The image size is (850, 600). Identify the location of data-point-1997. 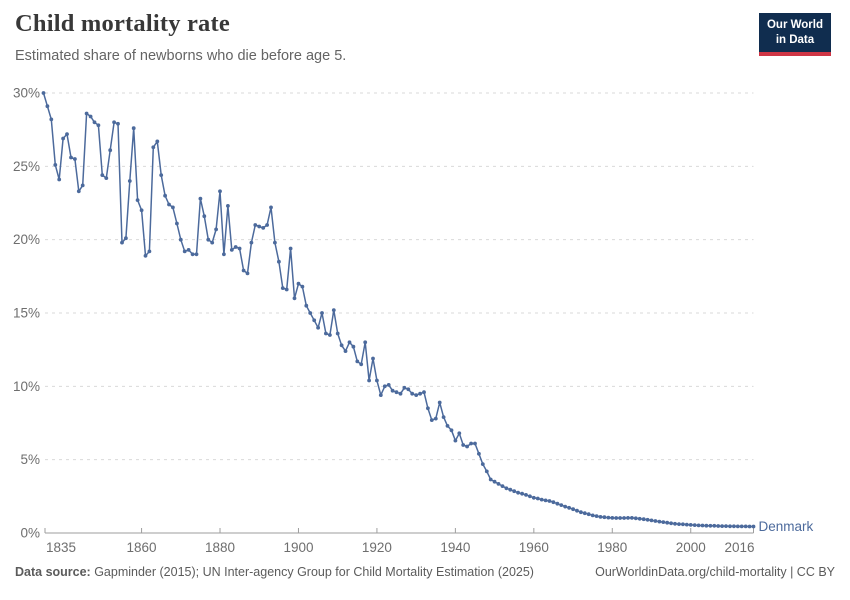
(679, 524).